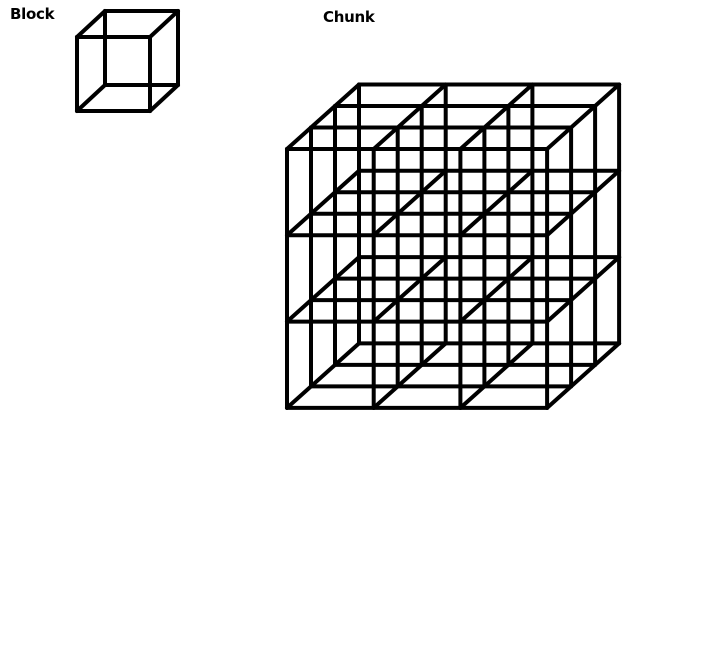 The height and width of the screenshot is (649, 705). What do you see at coordinates (127, 61) in the screenshot?
I see `block-cube` at bounding box center [127, 61].